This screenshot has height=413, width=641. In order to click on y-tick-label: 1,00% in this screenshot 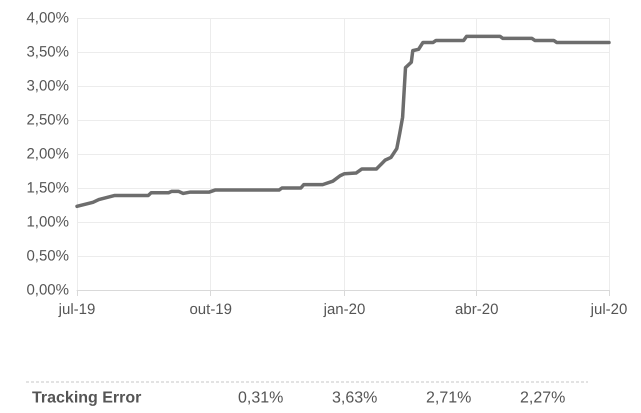, I will do `click(47, 222)`.